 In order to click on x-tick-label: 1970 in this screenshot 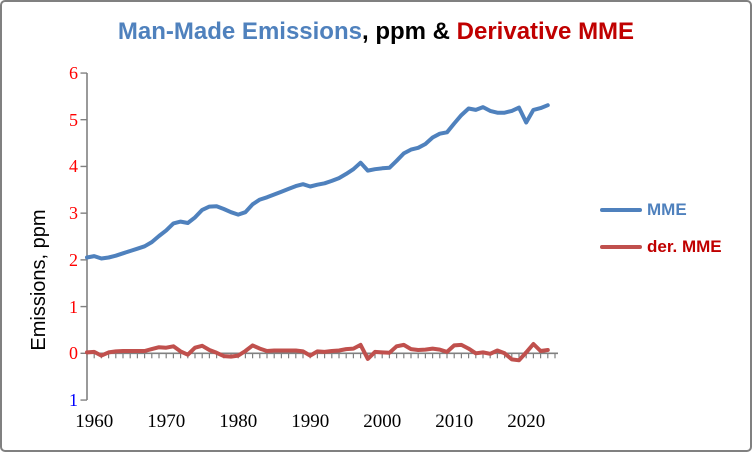, I will do `click(166, 421)`.